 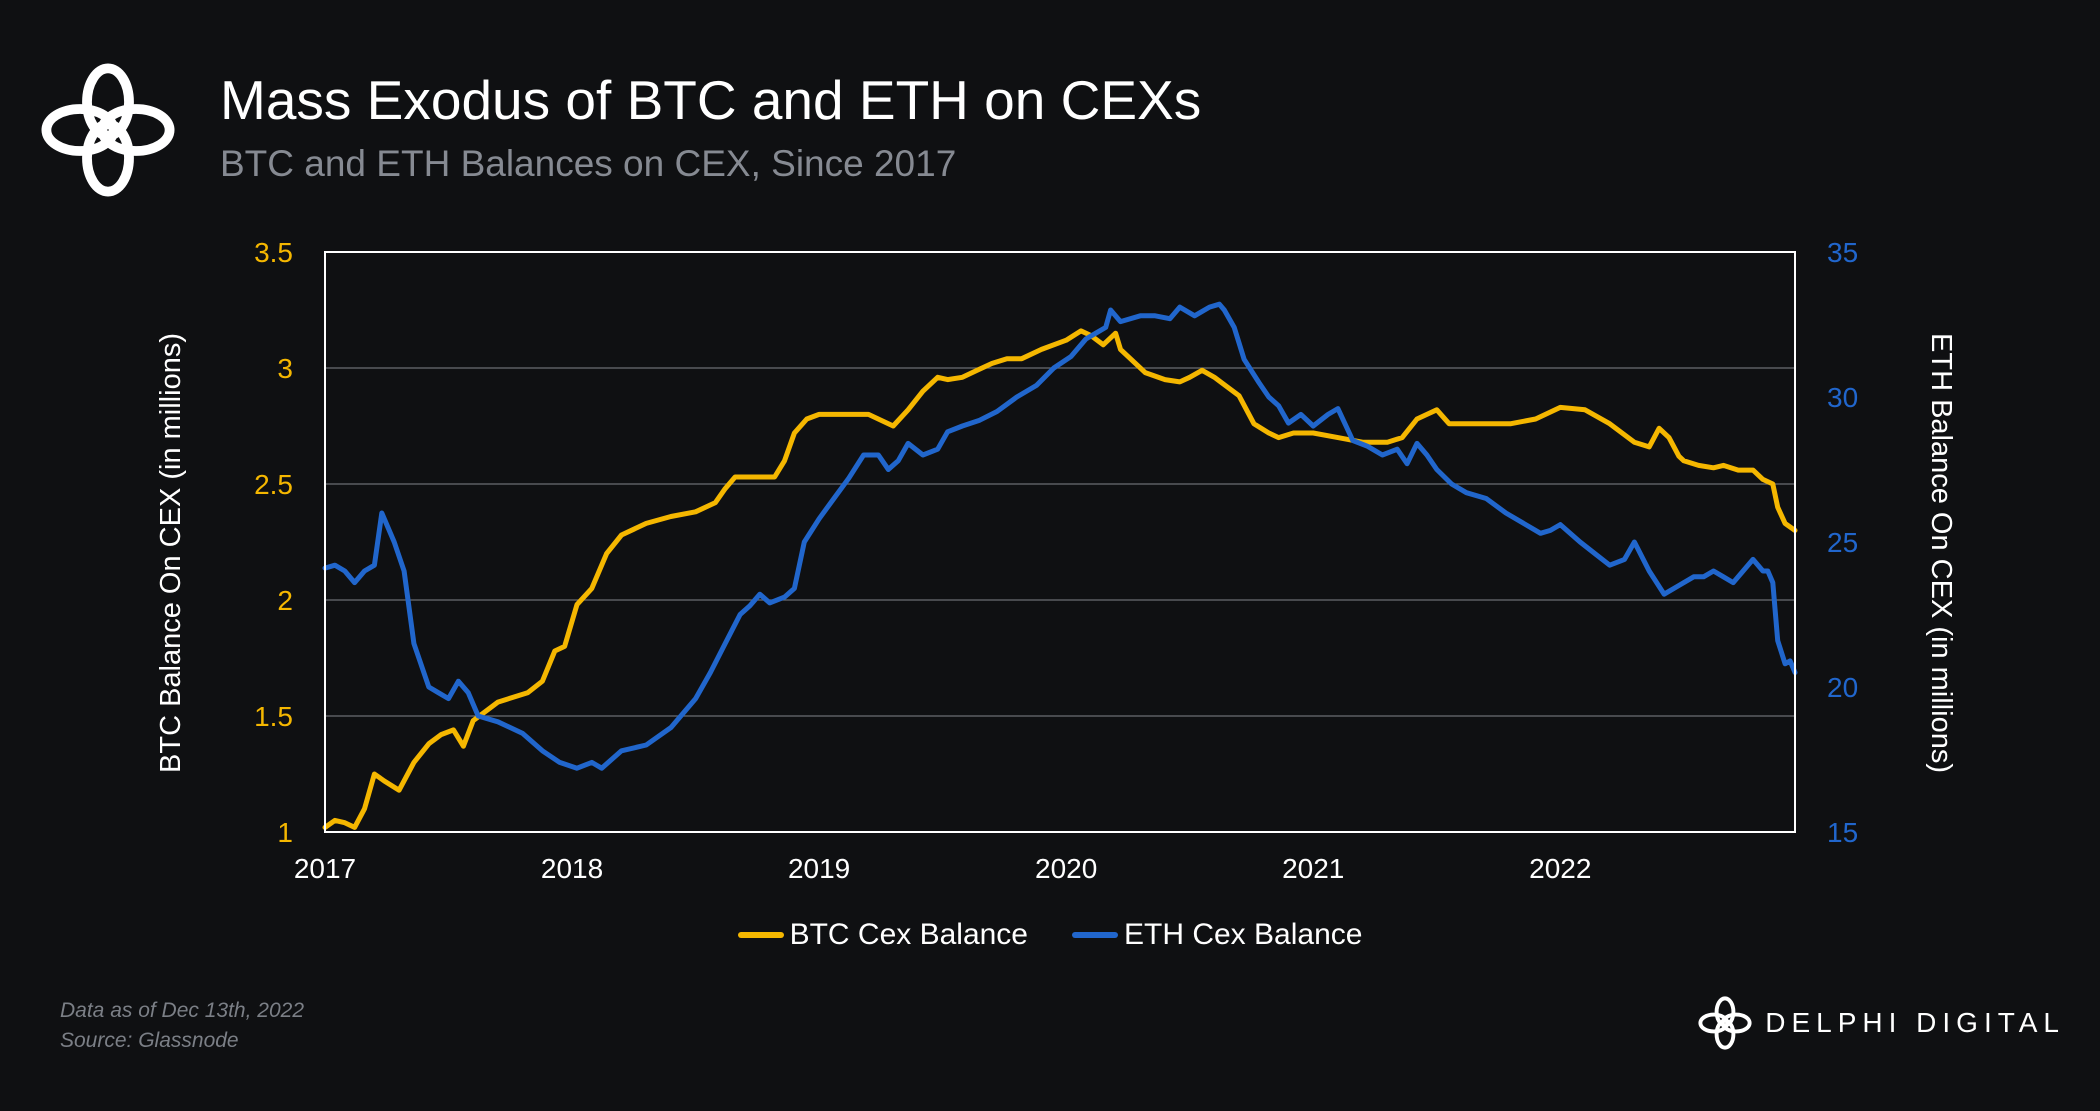 I want to click on y2-tick-label: 25, so click(x=1842, y=542).